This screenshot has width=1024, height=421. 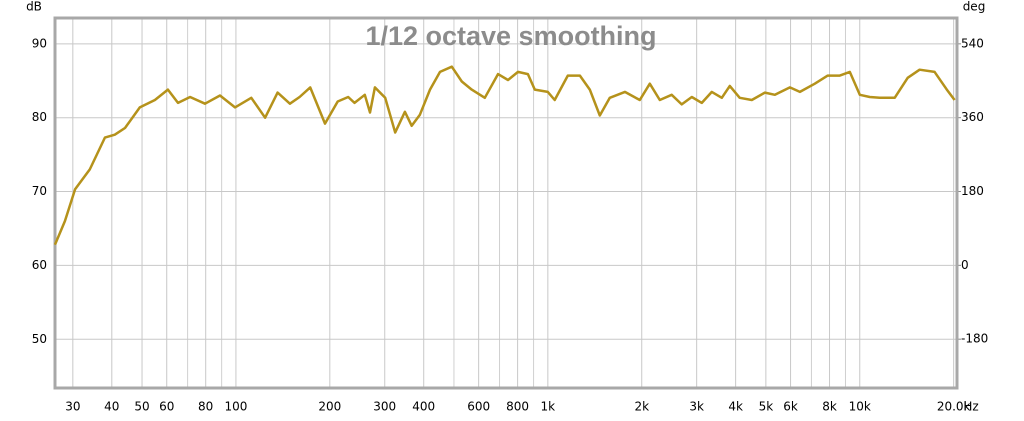 I want to click on y2-tick-label: -180, so click(x=974, y=339).